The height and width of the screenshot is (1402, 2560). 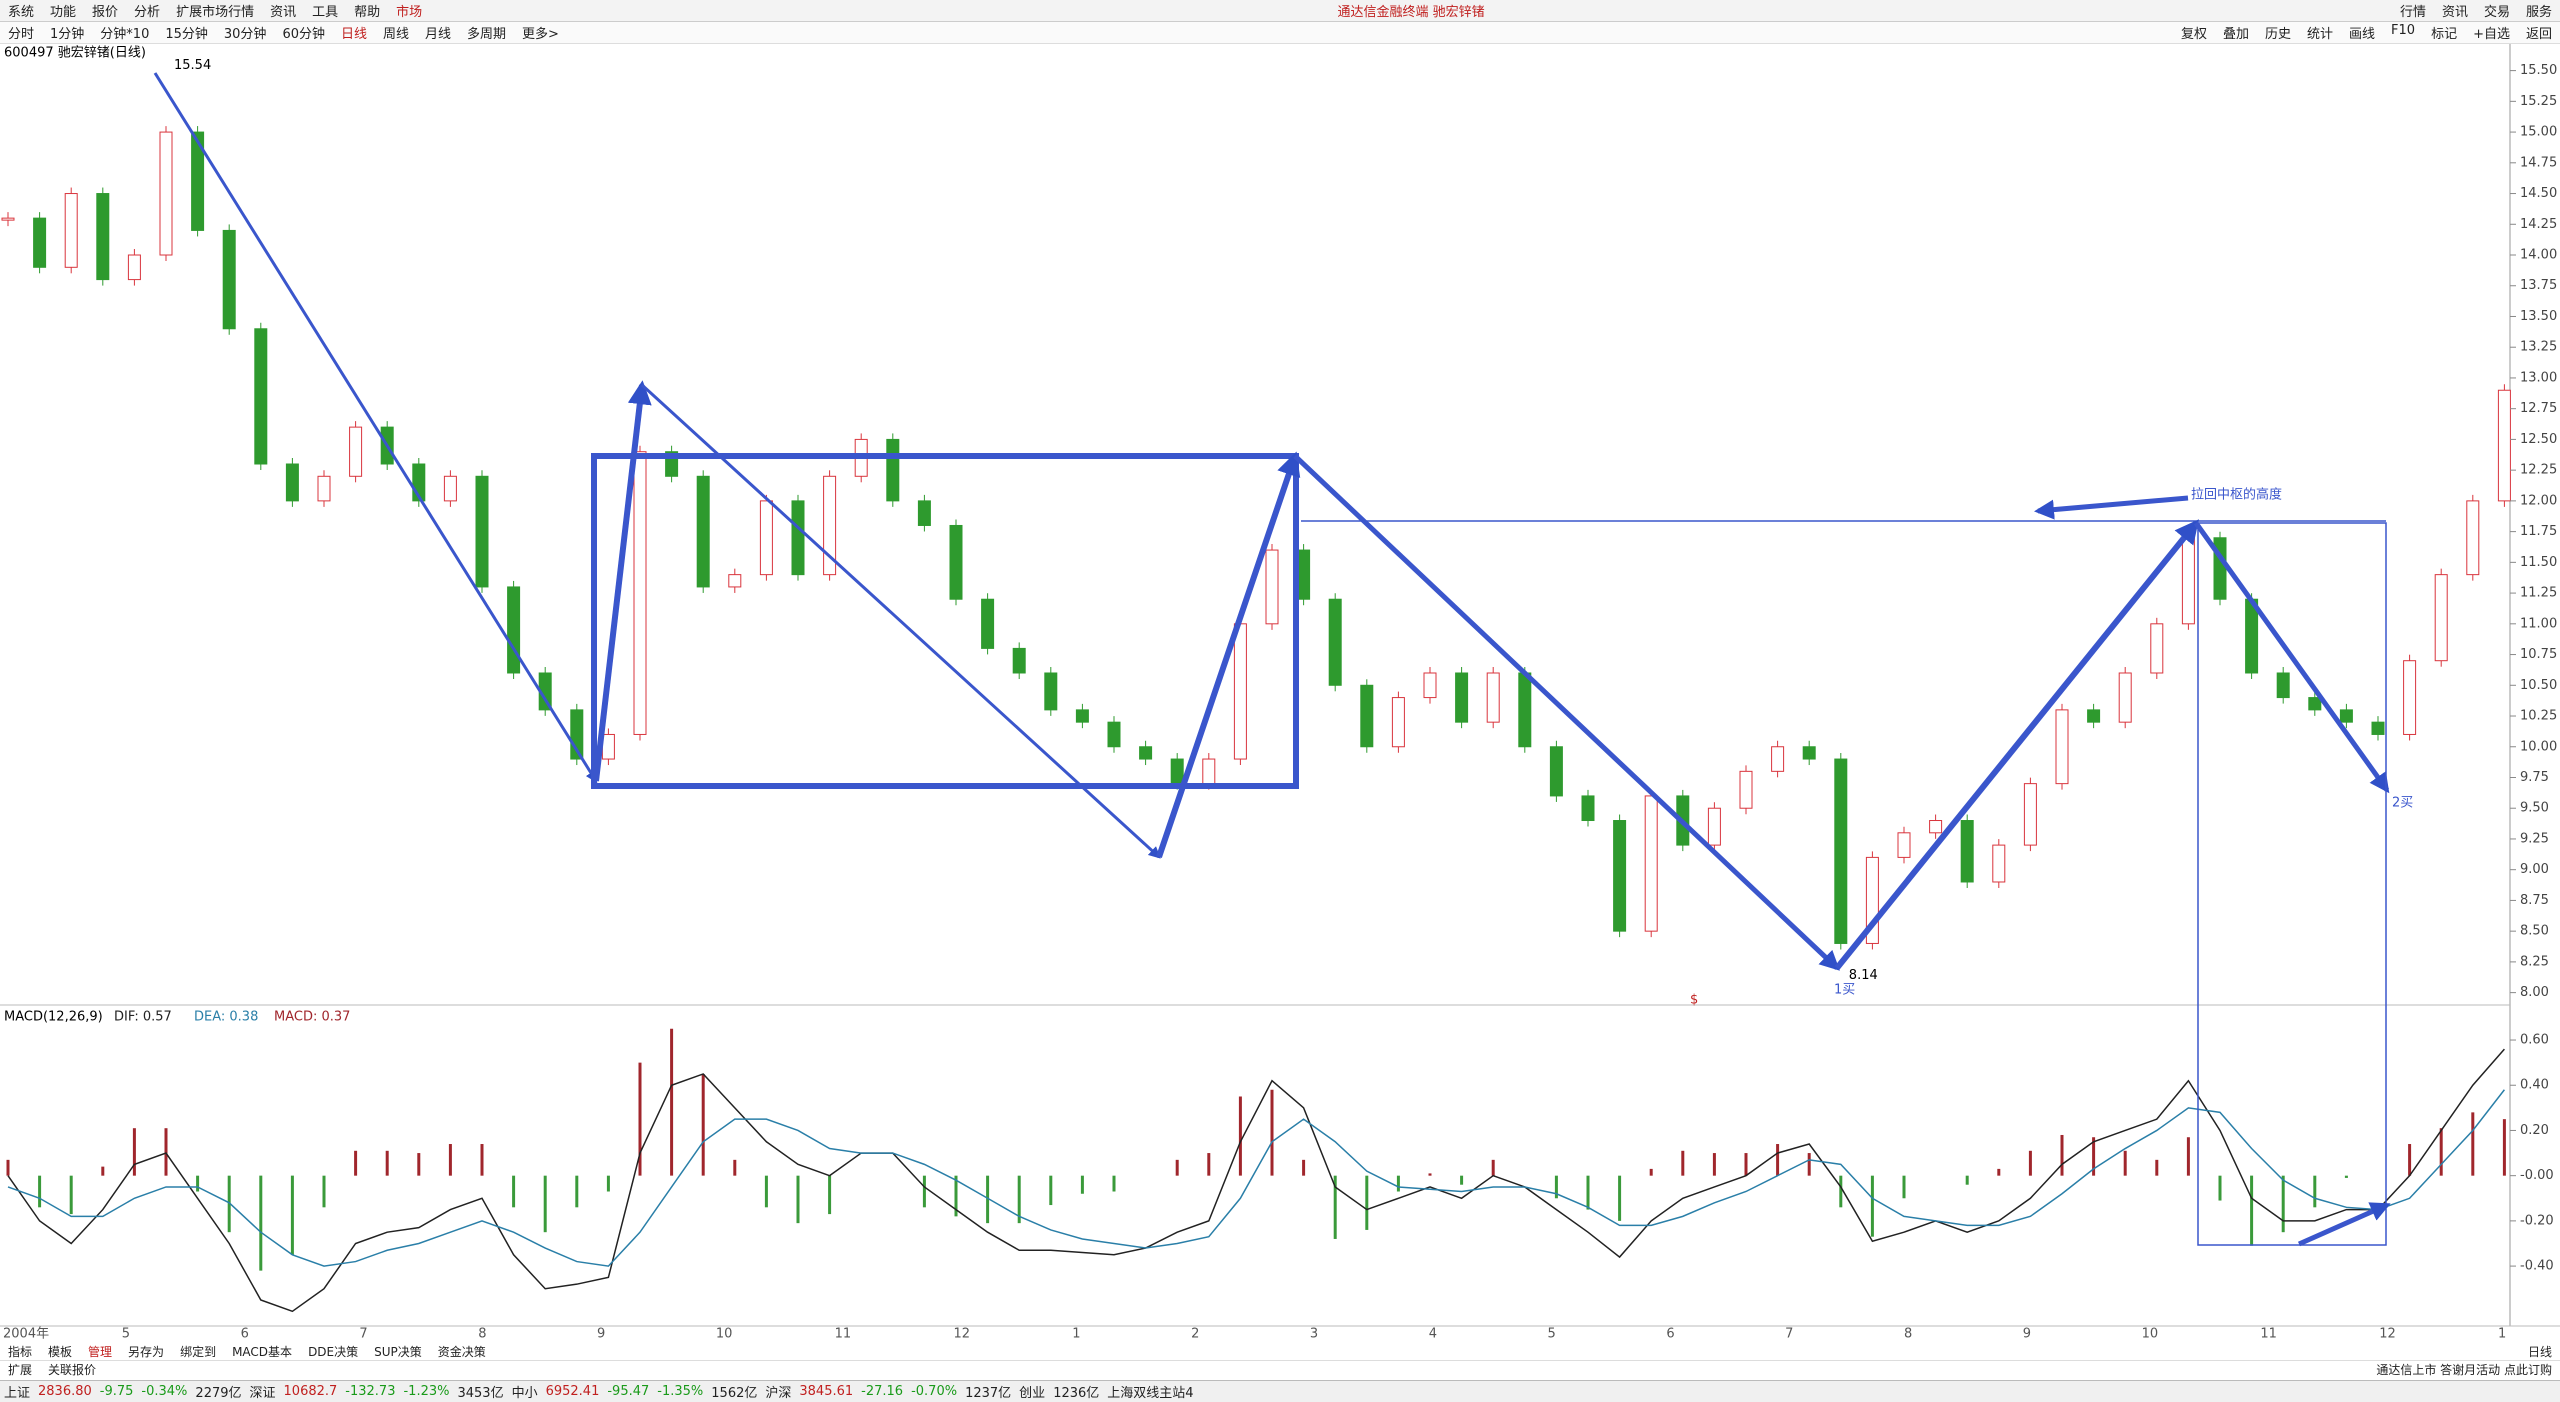 What do you see at coordinates (409, 12) in the screenshot?
I see `menu-item: 市场` at bounding box center [409, 12].